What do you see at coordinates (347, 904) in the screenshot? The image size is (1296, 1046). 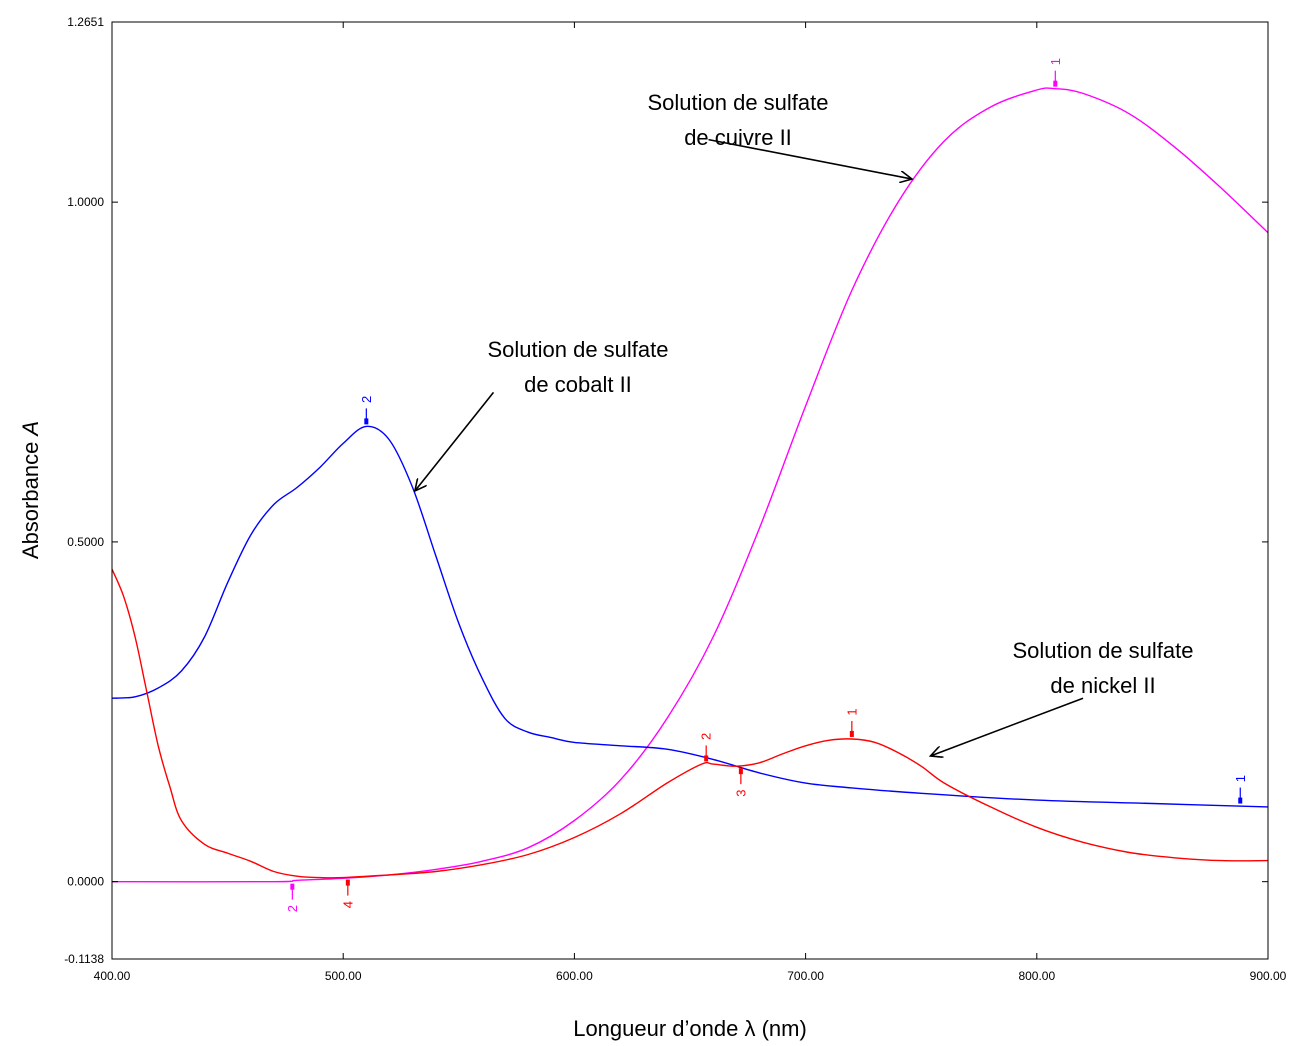 I see `peak-marker-label: 4` at bounding box center [347, 904].